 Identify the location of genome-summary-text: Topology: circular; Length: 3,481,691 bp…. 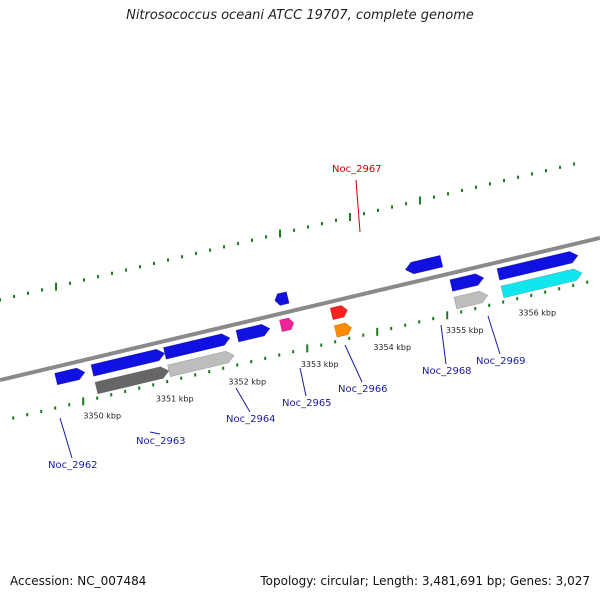
(425, 581).